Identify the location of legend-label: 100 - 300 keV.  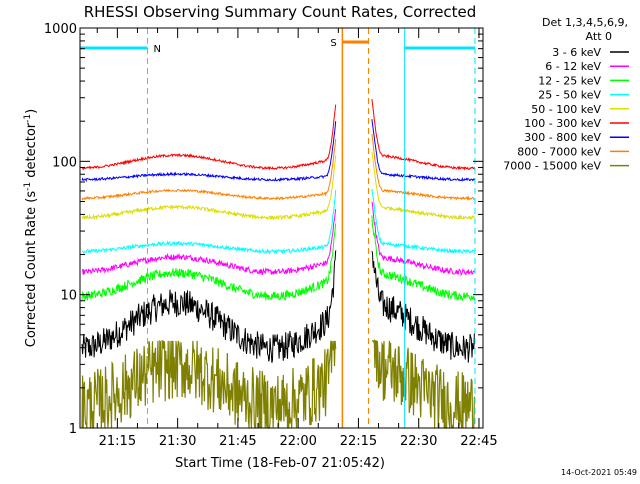
(562, 123).